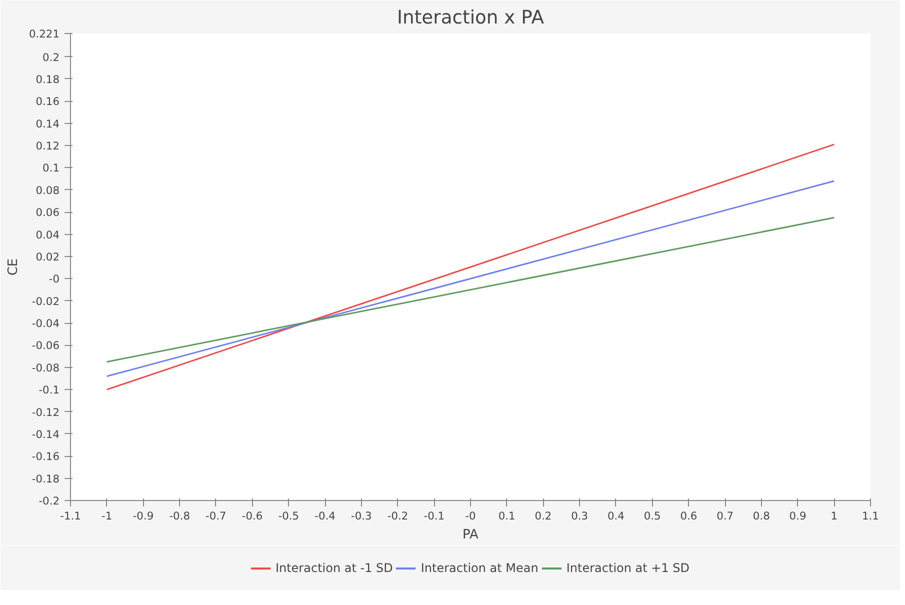 The height and width of the screenshot is (605, 905). Describe the element at coordinates (46, 479) in the screenshot. I see `y-tick-label: -0.18` at that location.